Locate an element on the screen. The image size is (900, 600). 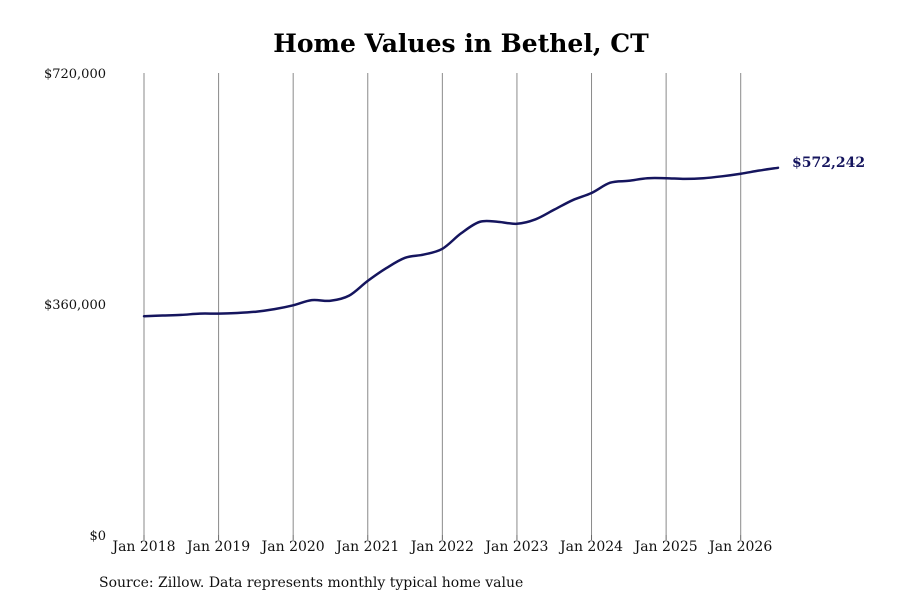
x-tick-label: Jan 2021 is located at coordinates (366, 547).